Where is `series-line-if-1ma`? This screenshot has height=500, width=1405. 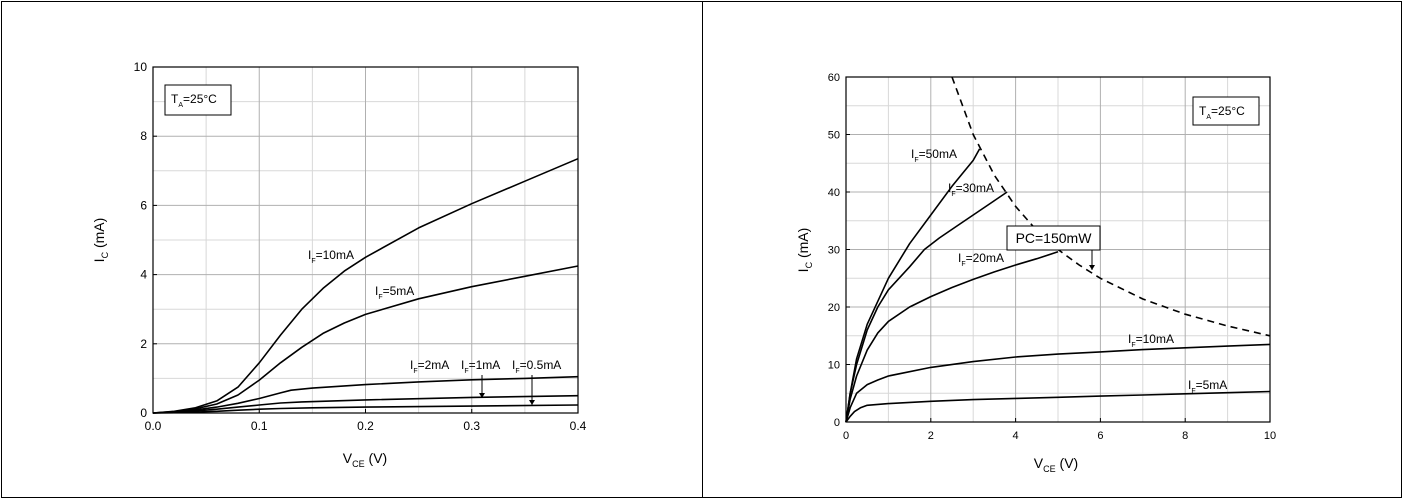
series-line-if-1ma is located at coordinates (365, 404).